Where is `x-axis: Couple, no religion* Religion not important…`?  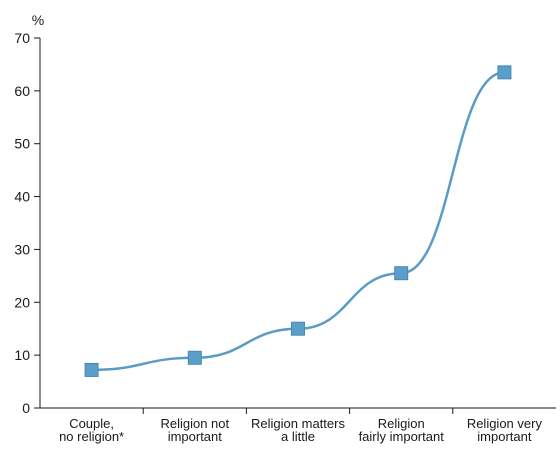
x-axis: Couple, no religion* Religion not important… is located at coordinates (298, 425).